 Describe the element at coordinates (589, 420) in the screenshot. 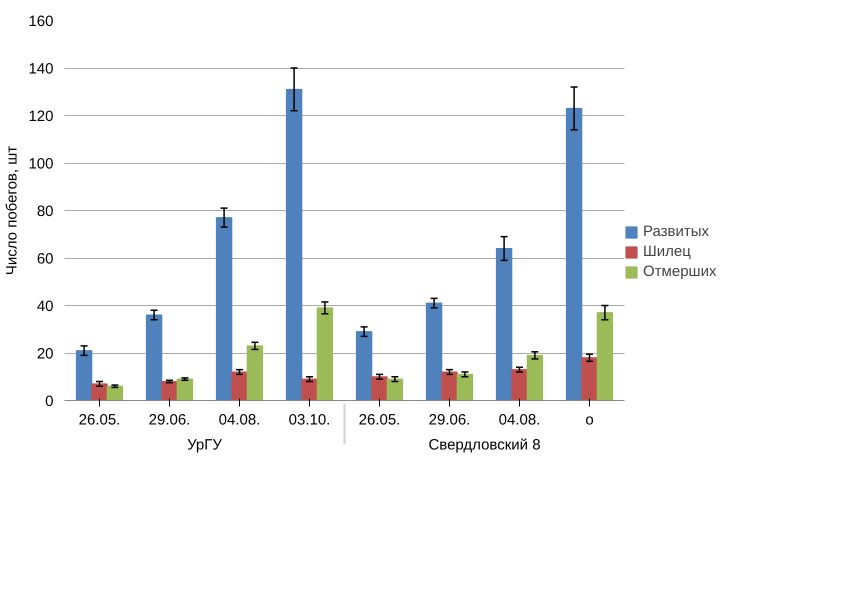

I see `x-tick-label: о` at that location.